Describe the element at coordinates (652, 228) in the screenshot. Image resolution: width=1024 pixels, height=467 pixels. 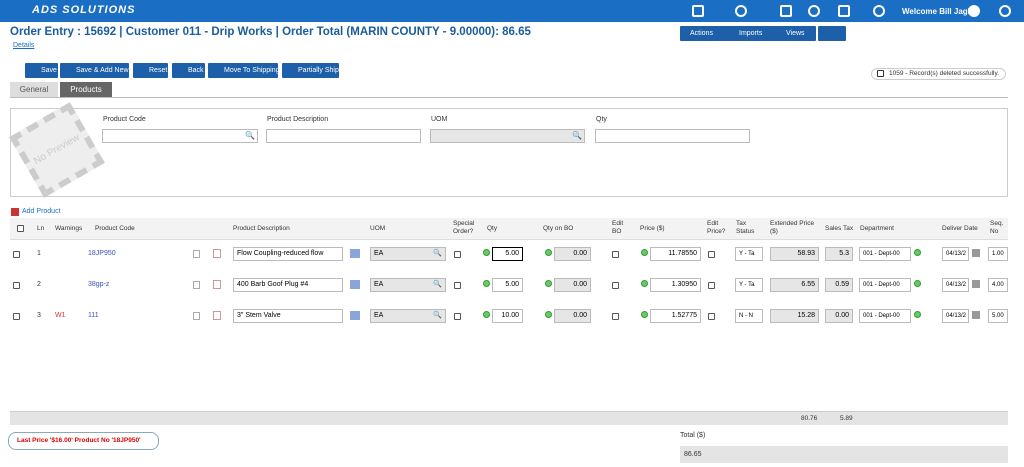
I see `column-header: Price ($)` at that location.